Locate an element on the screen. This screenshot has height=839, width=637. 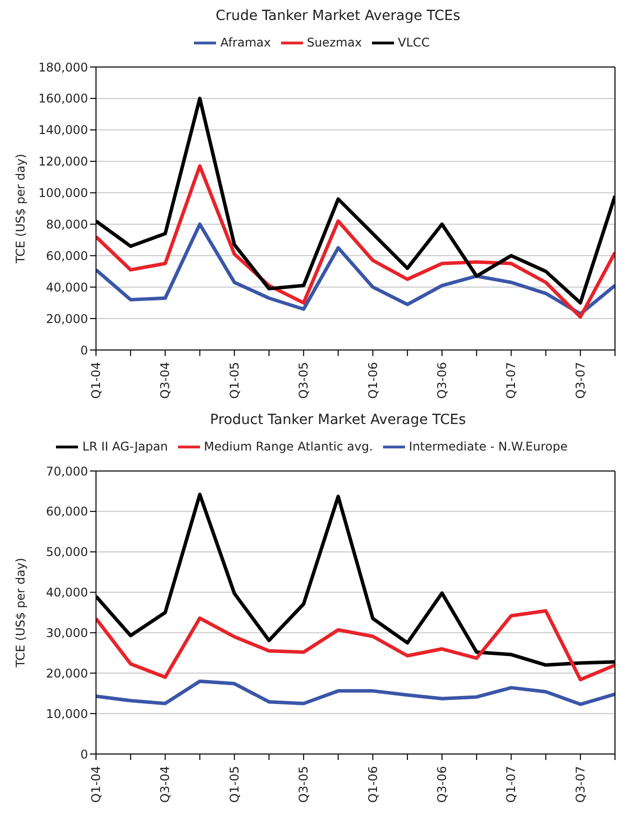
chart-title: Product Tanker Market Average TCEs is located at coordinates (338, 420).